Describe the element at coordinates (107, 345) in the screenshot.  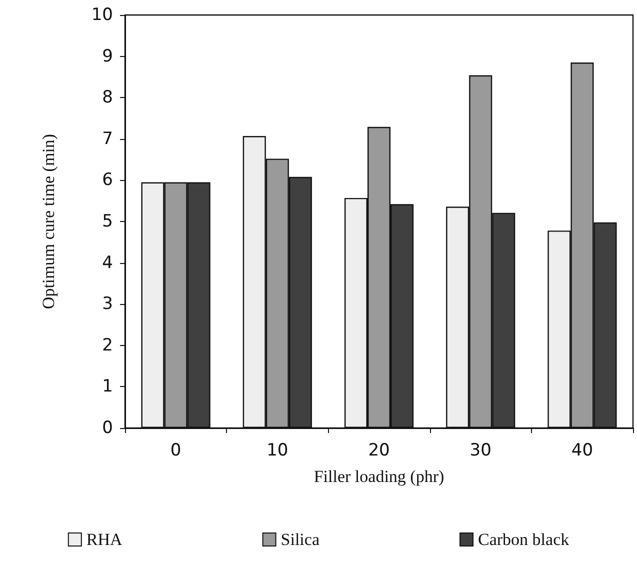
I see `y-tick-label: 2` at that location.